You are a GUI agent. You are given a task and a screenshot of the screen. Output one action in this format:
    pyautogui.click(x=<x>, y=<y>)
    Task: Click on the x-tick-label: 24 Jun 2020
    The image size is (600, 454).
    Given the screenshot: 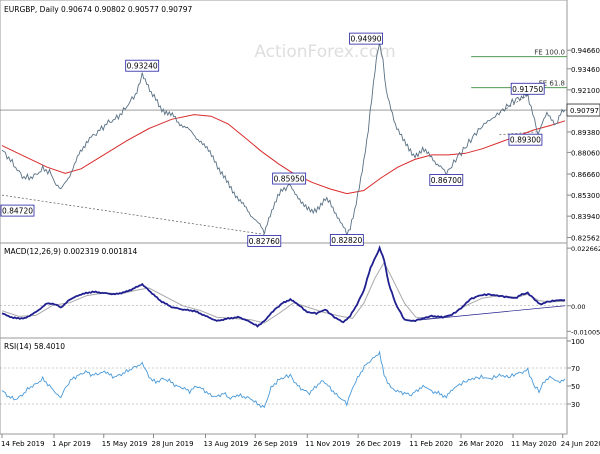 What is the action you would take?
    pyautogui.click(x=580, y=444)
    